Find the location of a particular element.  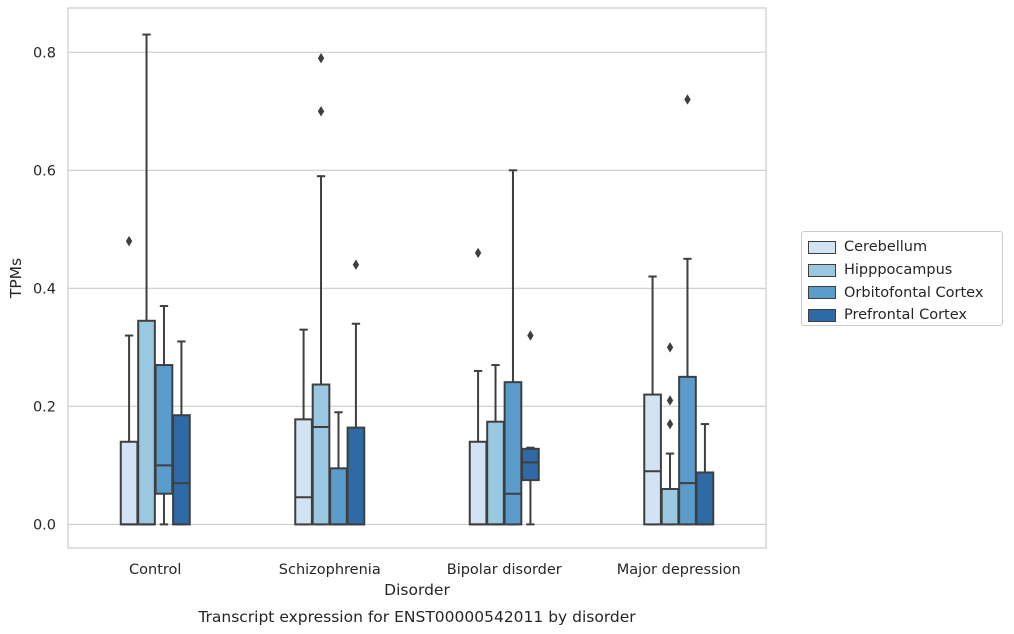

legend-item-prefrontal-cortex: Prefrontal Cortex is located at coordinates (905, 315).